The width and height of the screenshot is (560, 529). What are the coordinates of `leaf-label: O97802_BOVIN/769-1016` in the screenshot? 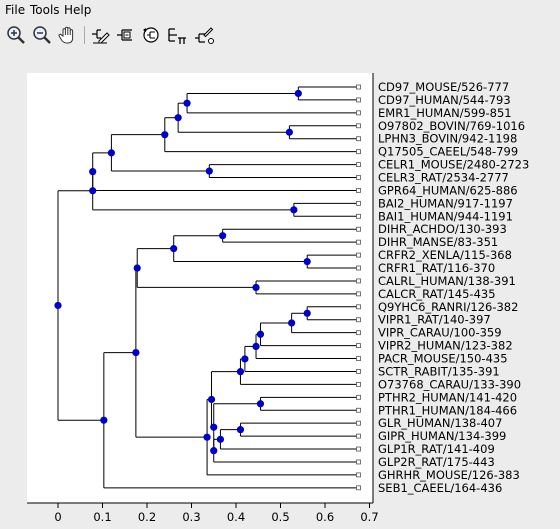 It's located at (451, 126).